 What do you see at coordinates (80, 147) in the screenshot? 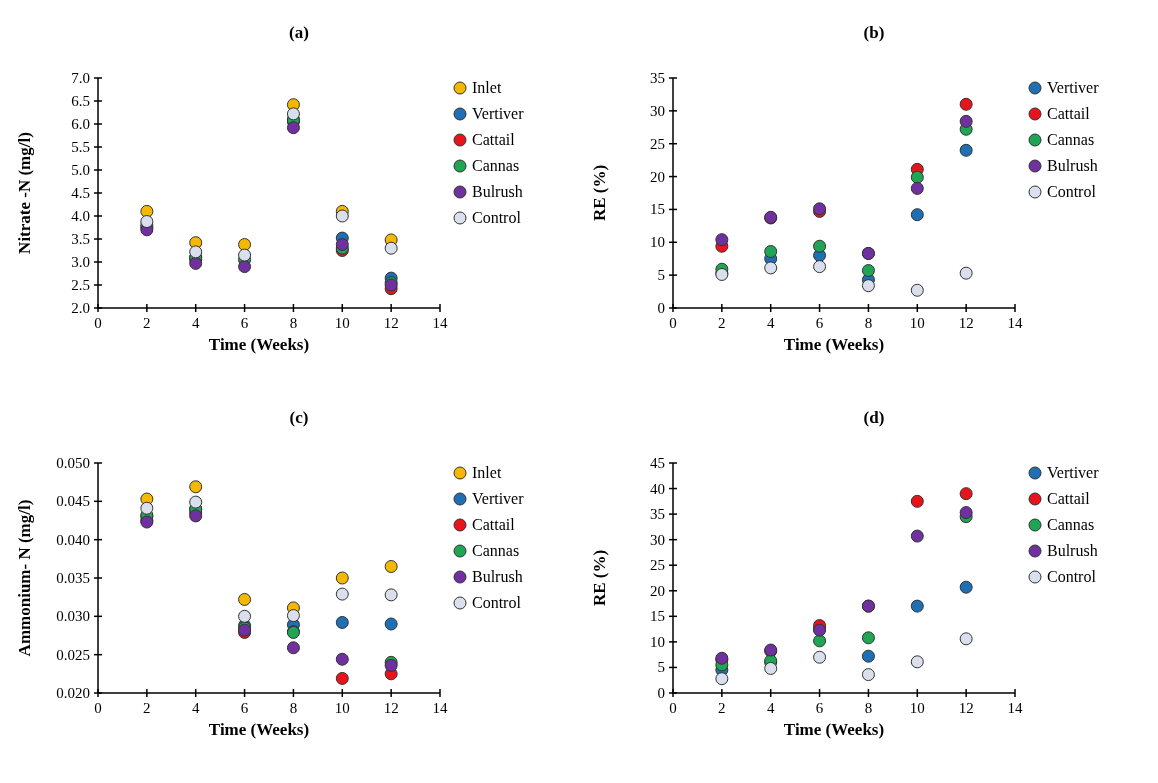
I see `y-tick-label: 5.5` at bounding box center [80, 147].